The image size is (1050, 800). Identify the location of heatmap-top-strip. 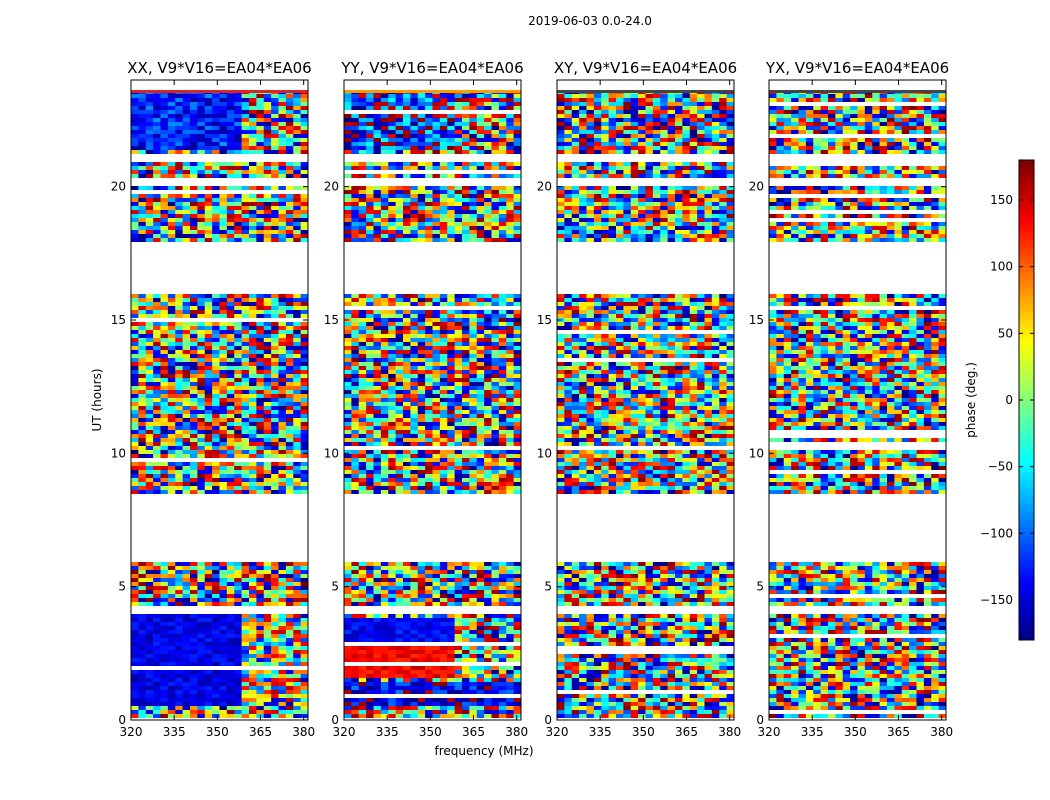
(219, 91).